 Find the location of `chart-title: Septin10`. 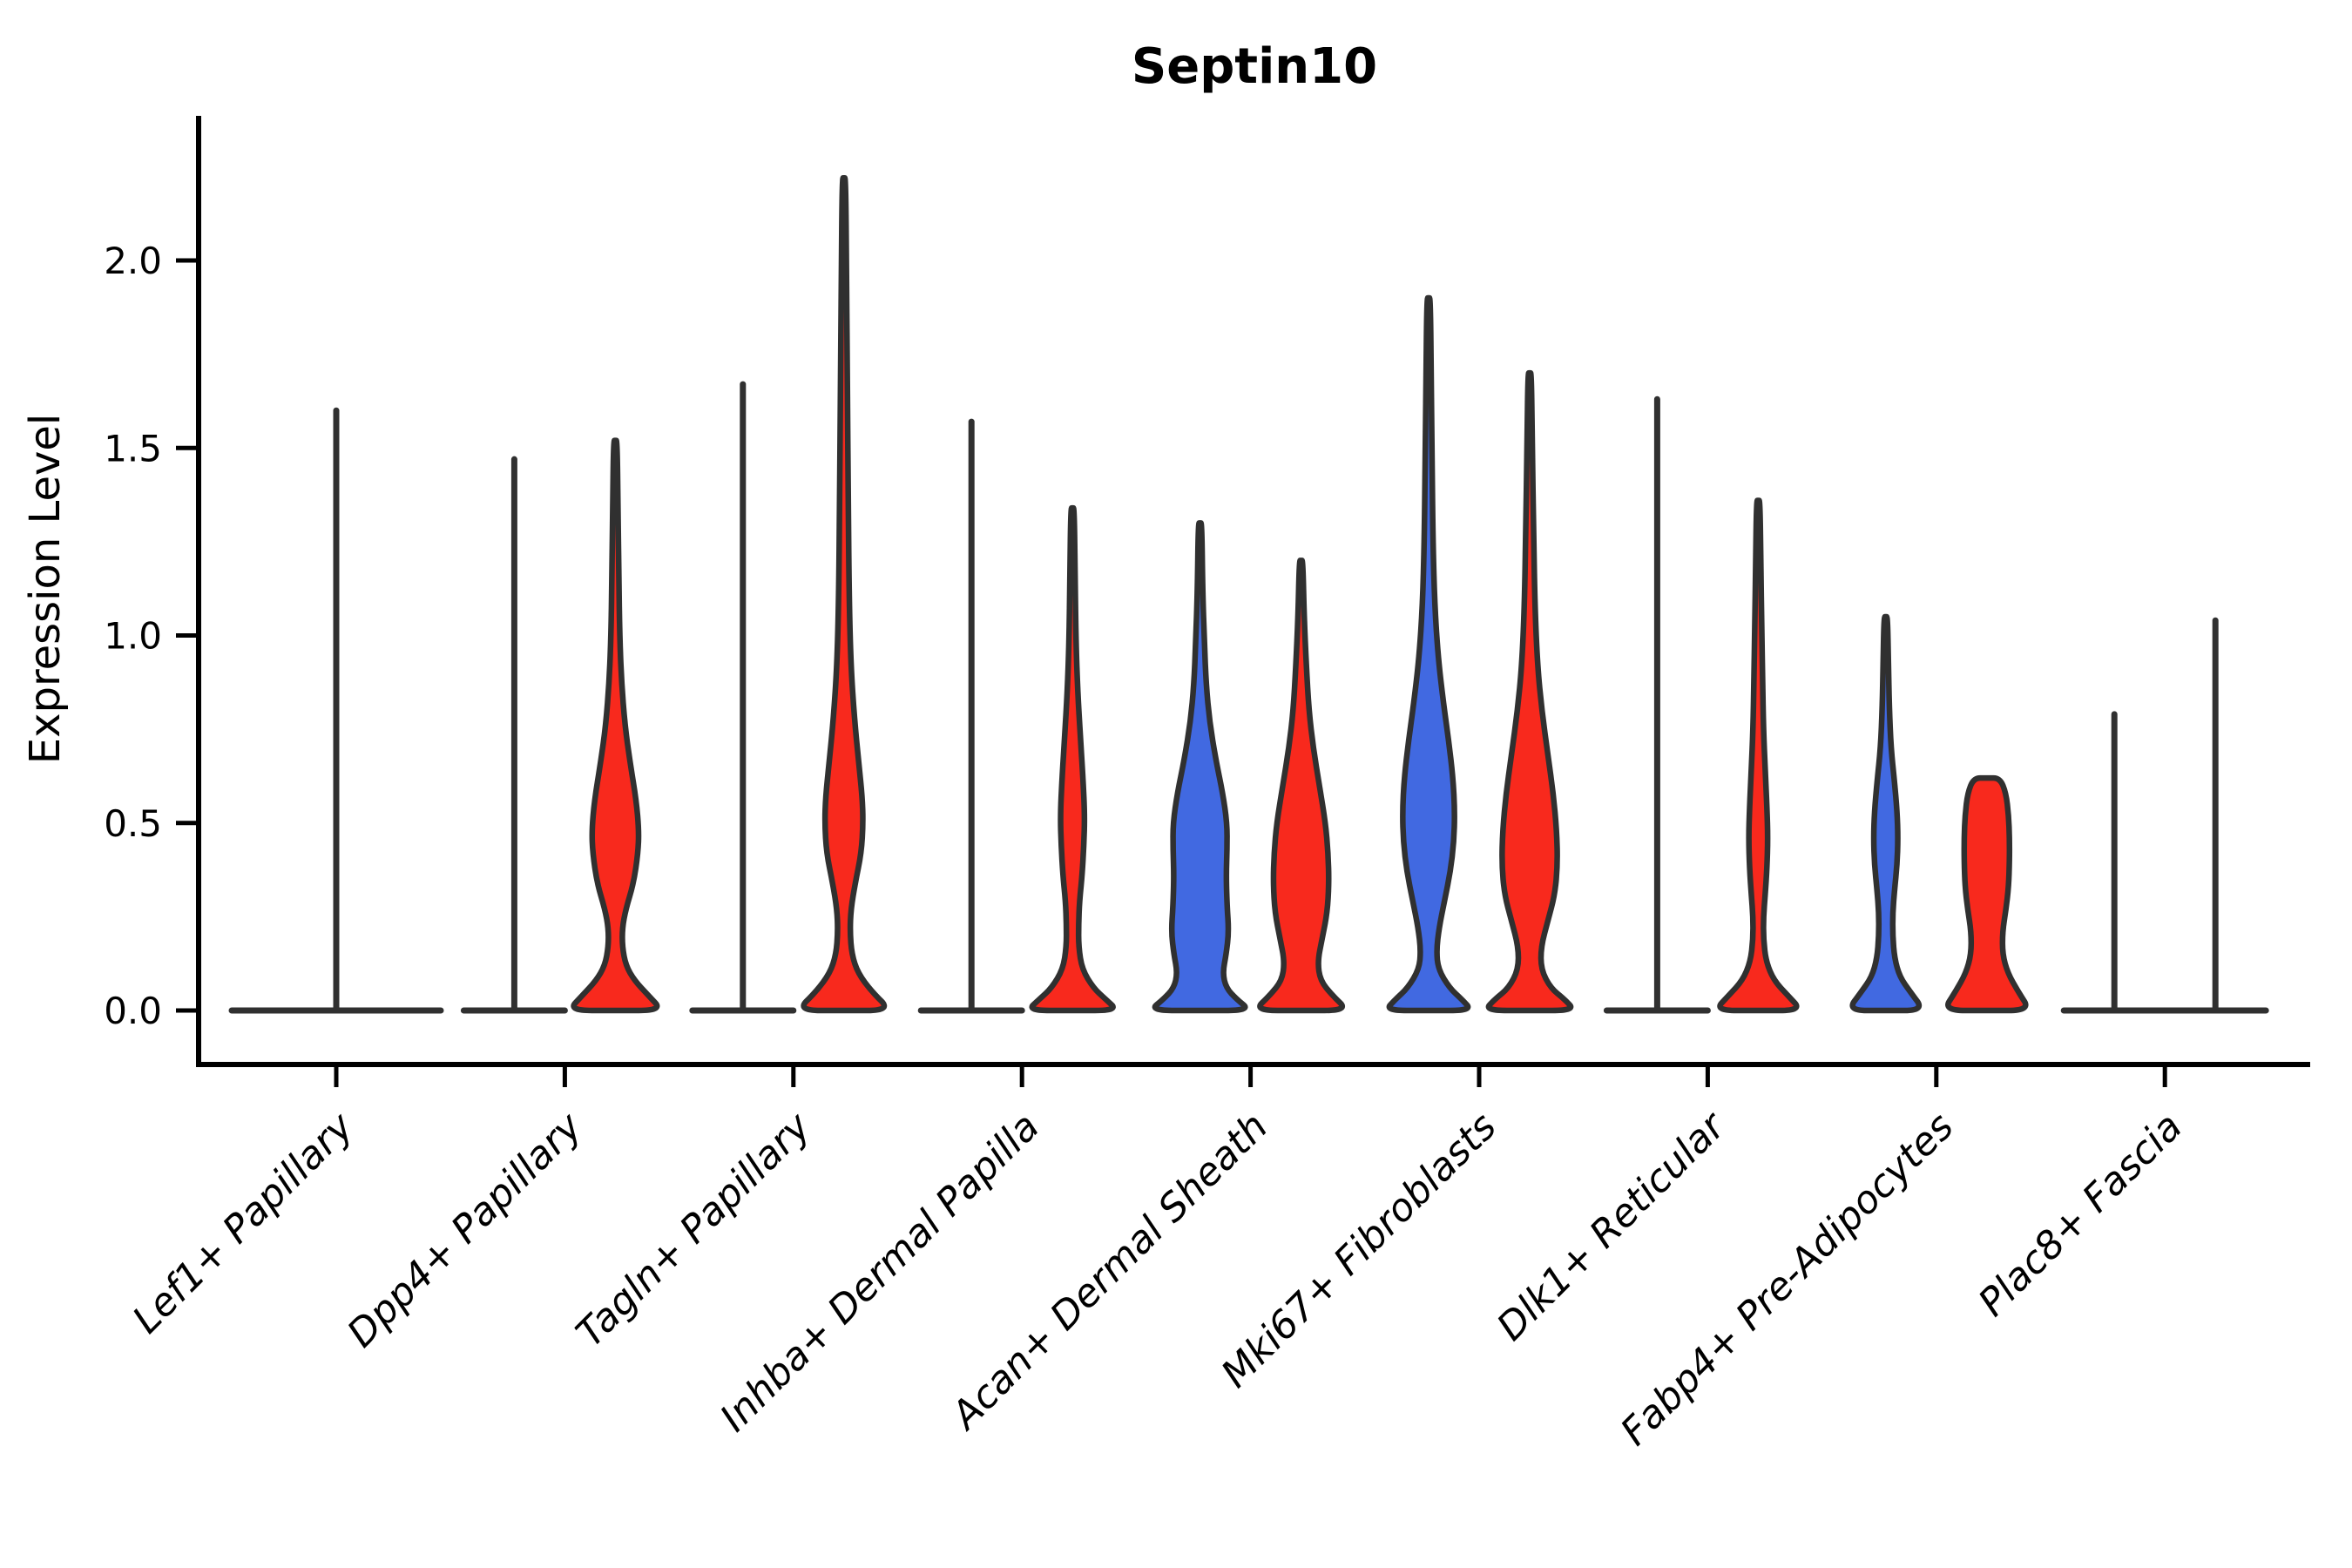

chart-title: Septin10 is located at coordinates (1254, 66).